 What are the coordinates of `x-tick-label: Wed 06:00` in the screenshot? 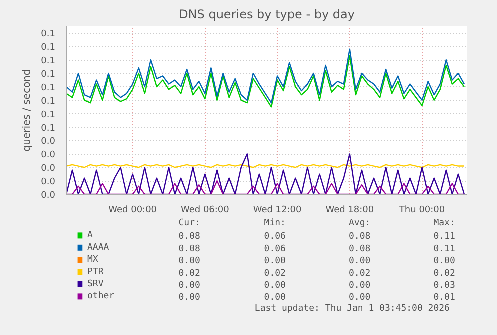 It's located at (205, 211).